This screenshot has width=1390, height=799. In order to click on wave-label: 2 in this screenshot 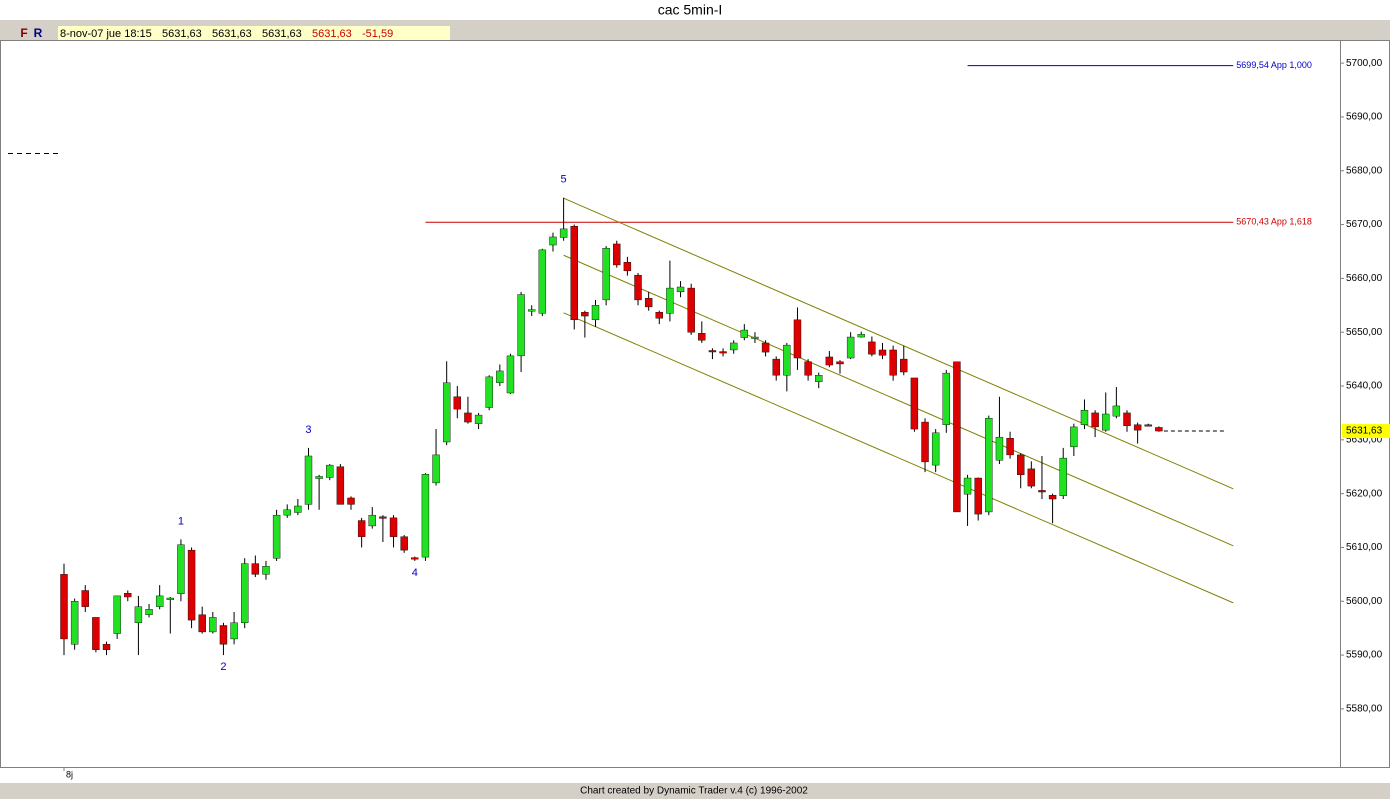, I will do `click(223, 667)`.